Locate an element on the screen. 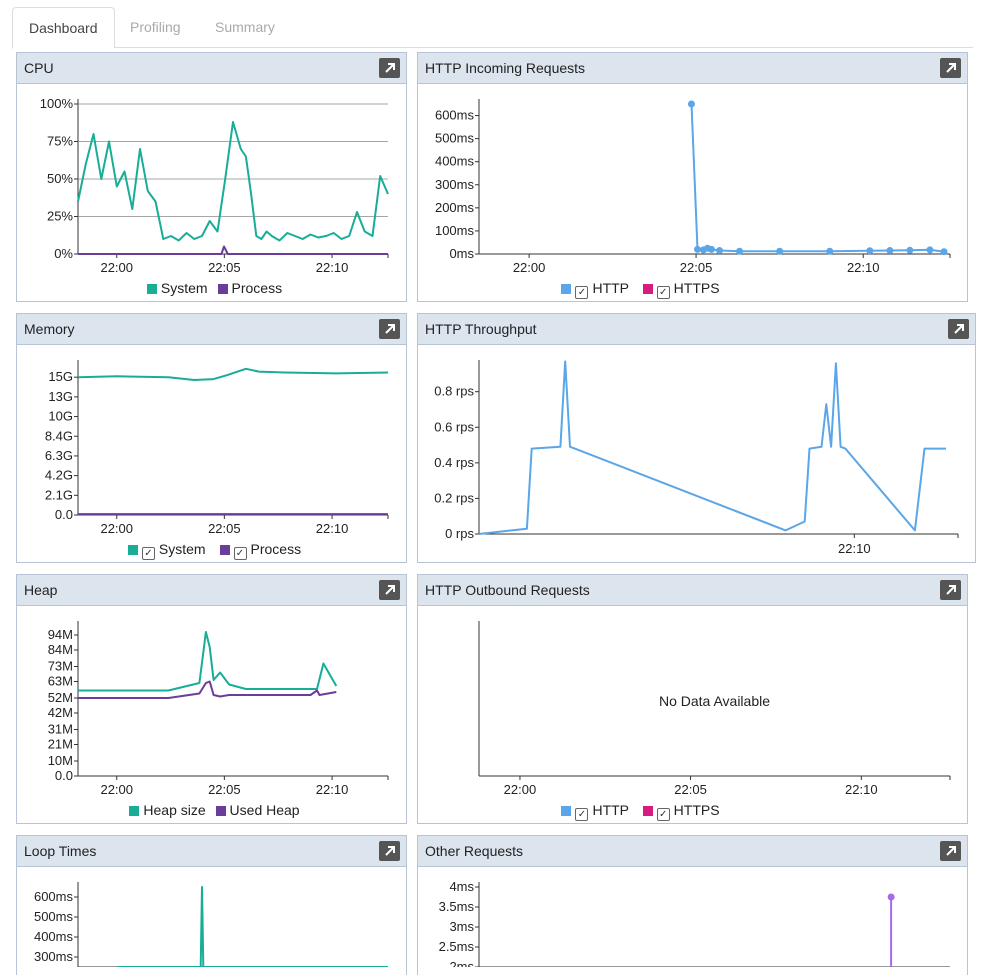  legend-checkbox-system: ✓ is located at coordinates (148, 553).